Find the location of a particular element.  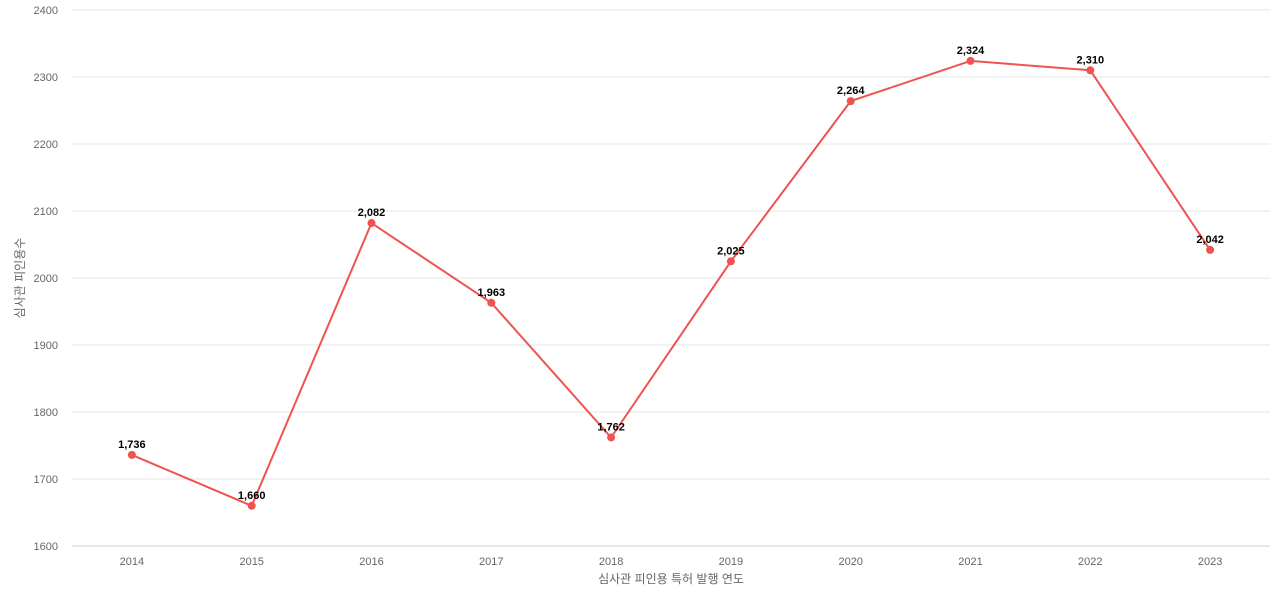

y-tick-label: 2300 is located at coordinates (46, 78).